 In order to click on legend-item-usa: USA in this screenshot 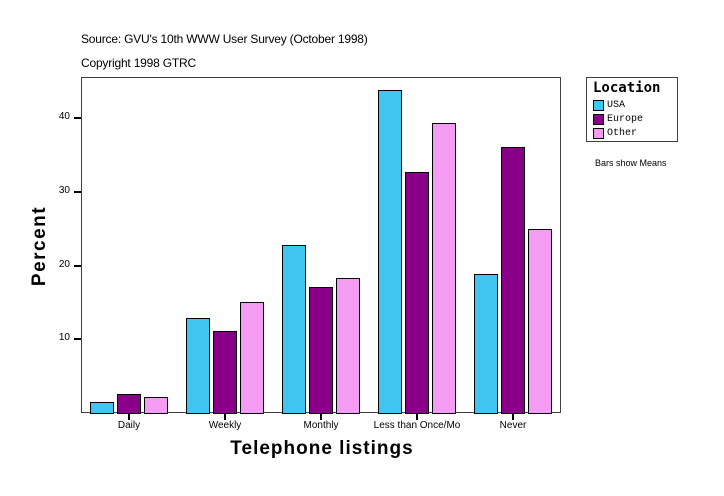, I will do `click(609, 105)`.